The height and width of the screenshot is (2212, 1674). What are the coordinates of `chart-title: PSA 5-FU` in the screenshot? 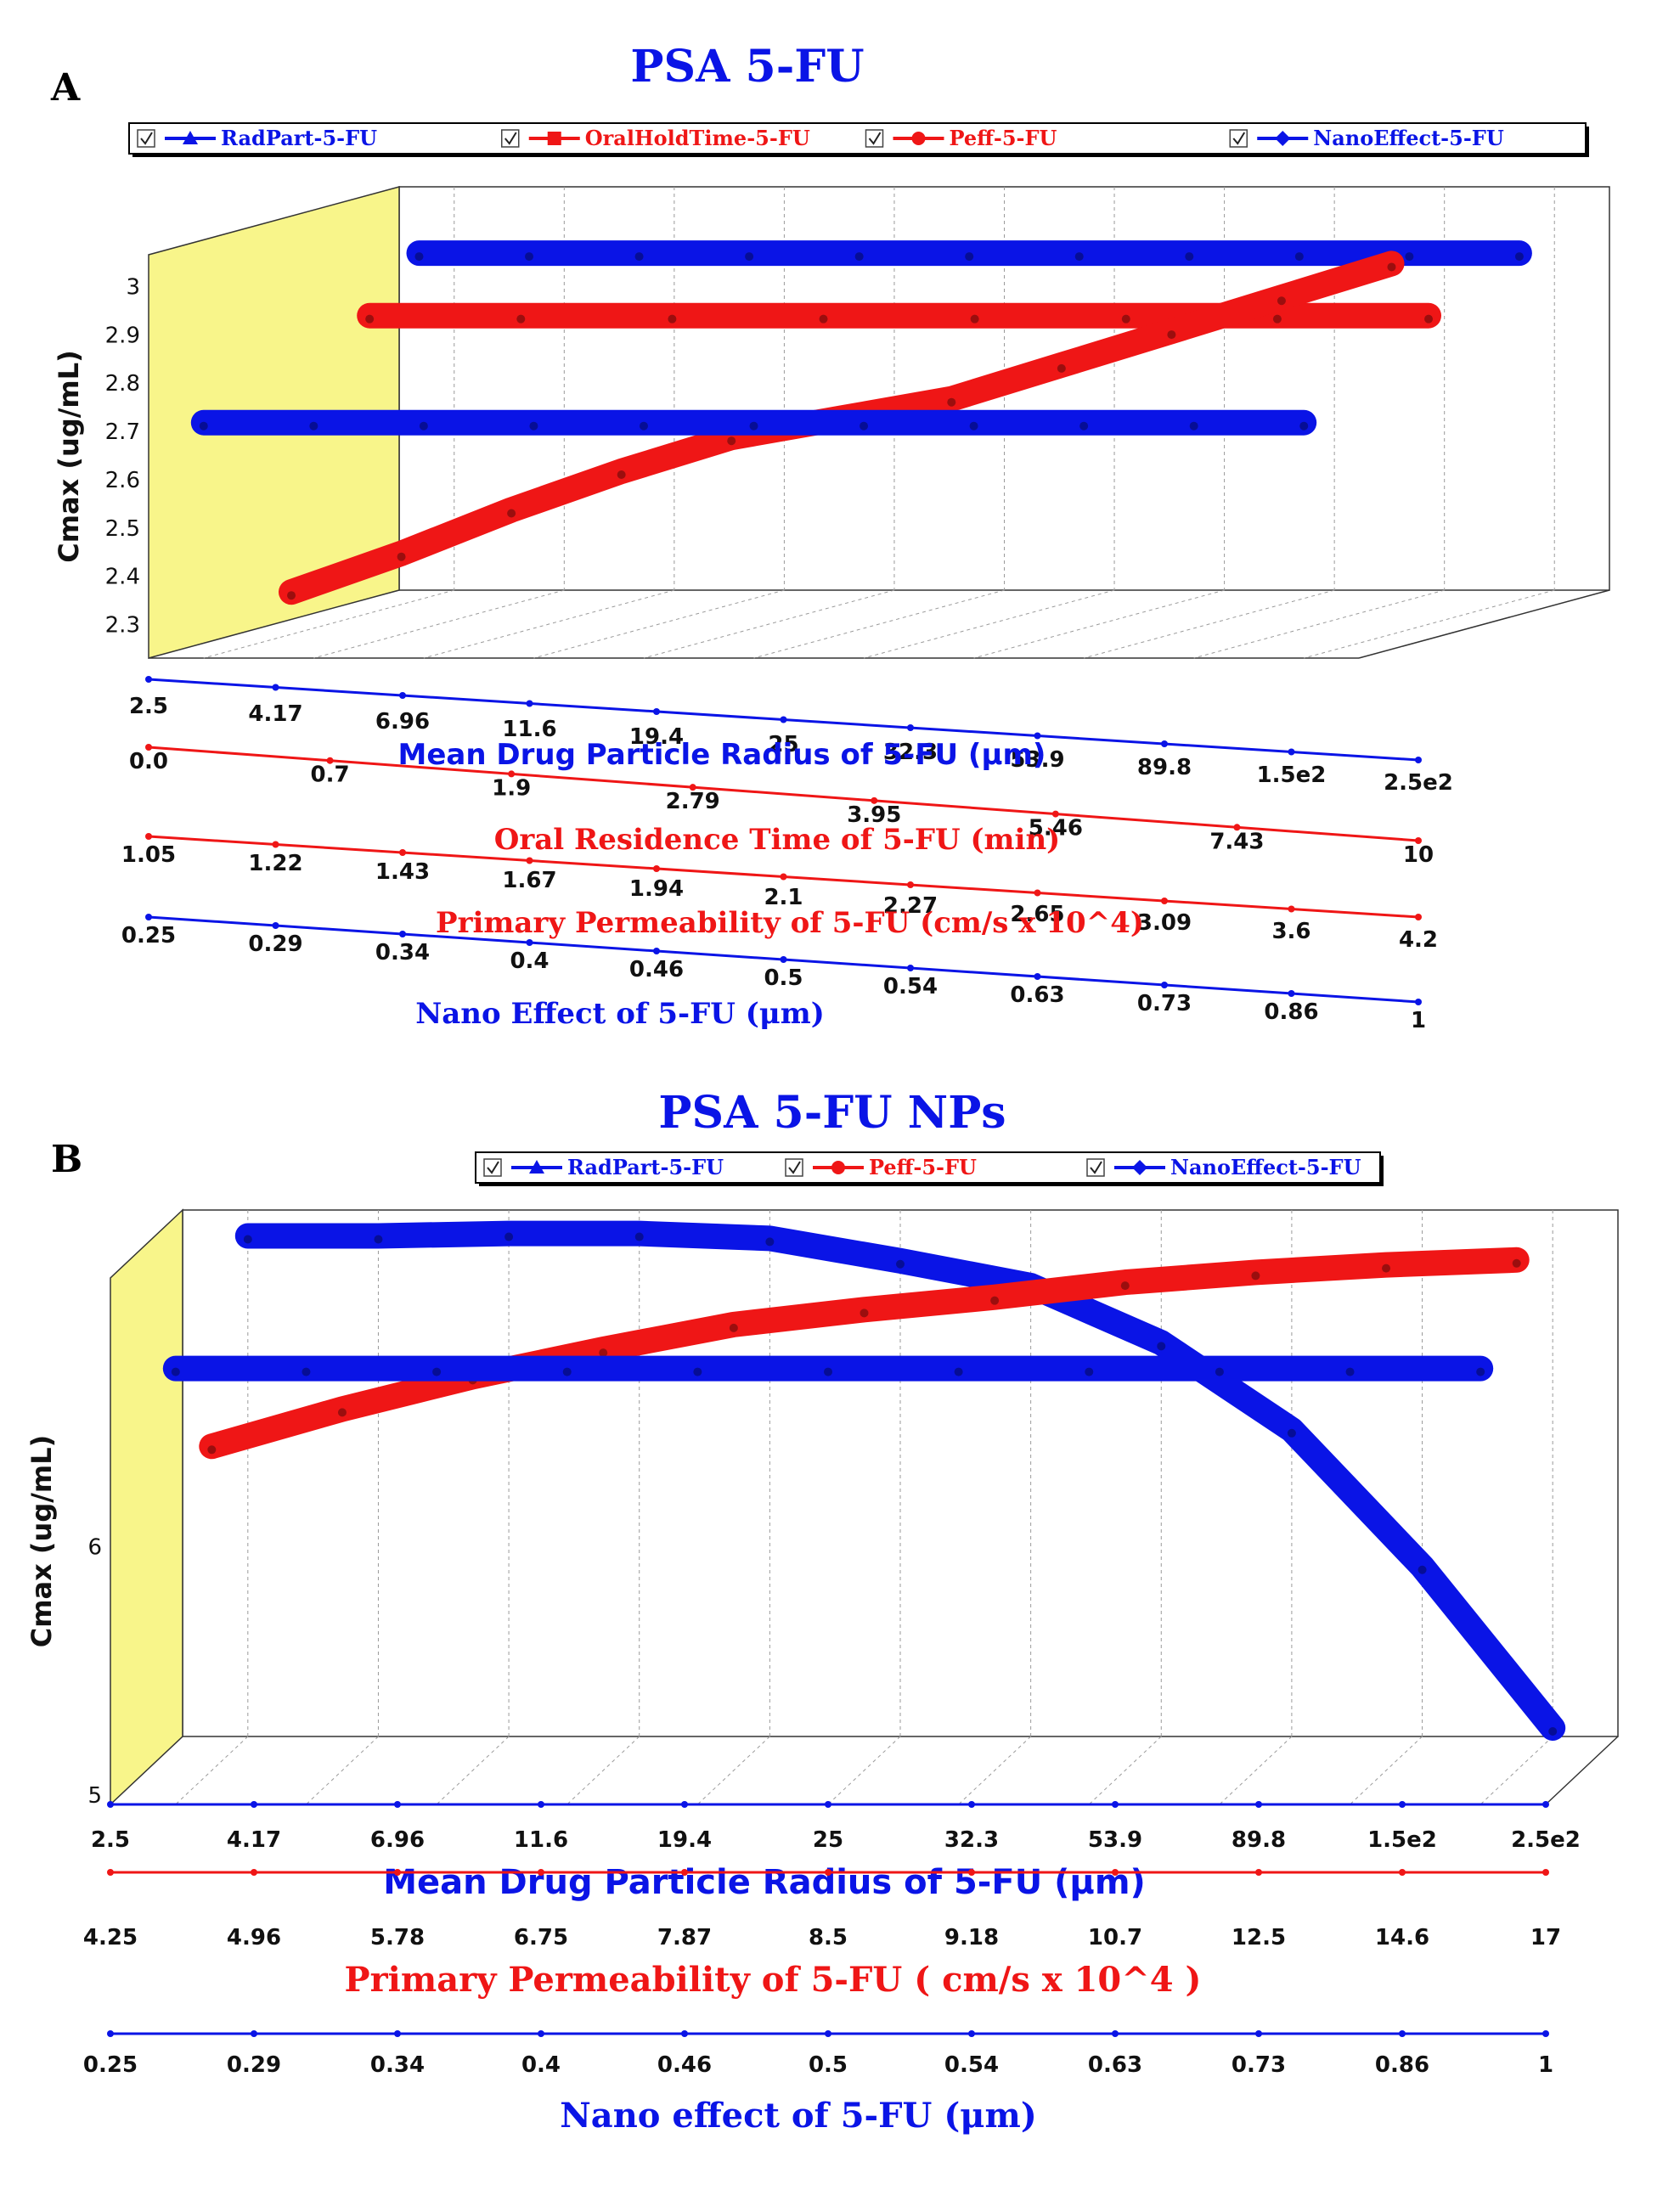 It's located at (747, 67).